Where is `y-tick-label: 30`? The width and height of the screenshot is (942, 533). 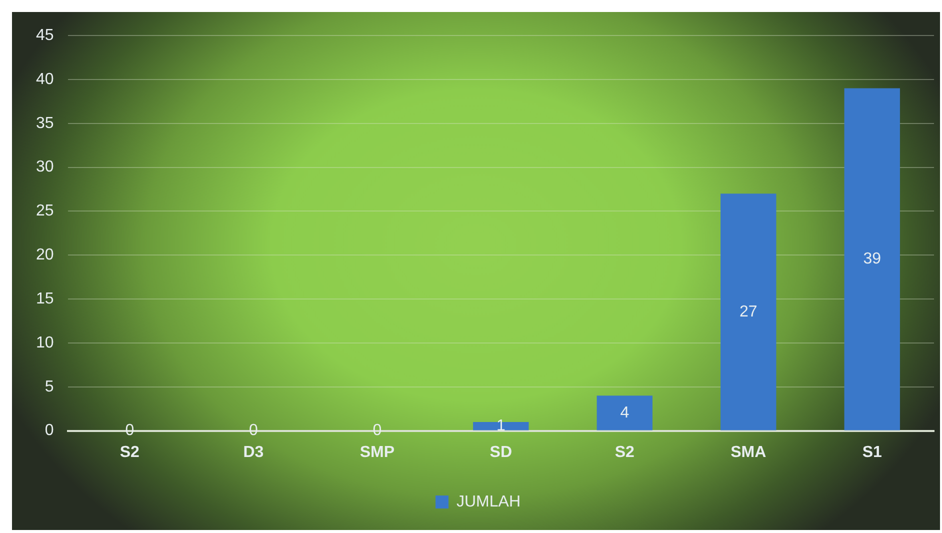 y-tick-label: 30 is located at coordinates (45, 167).